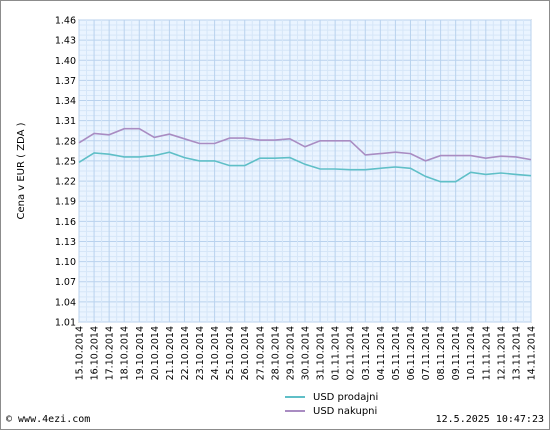 The height and width of the screenshot is (430, 550). What do you see at coordinates (21, 170) in the screenshot?
I see `y-axis-label: Cena v EUR ( ZDA )` at bounding box center [21, 170].